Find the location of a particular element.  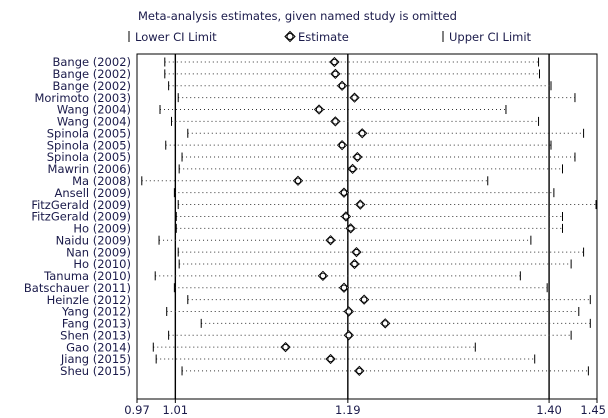

x-tick-label: 1.40 is located at coordinates (549, 410).